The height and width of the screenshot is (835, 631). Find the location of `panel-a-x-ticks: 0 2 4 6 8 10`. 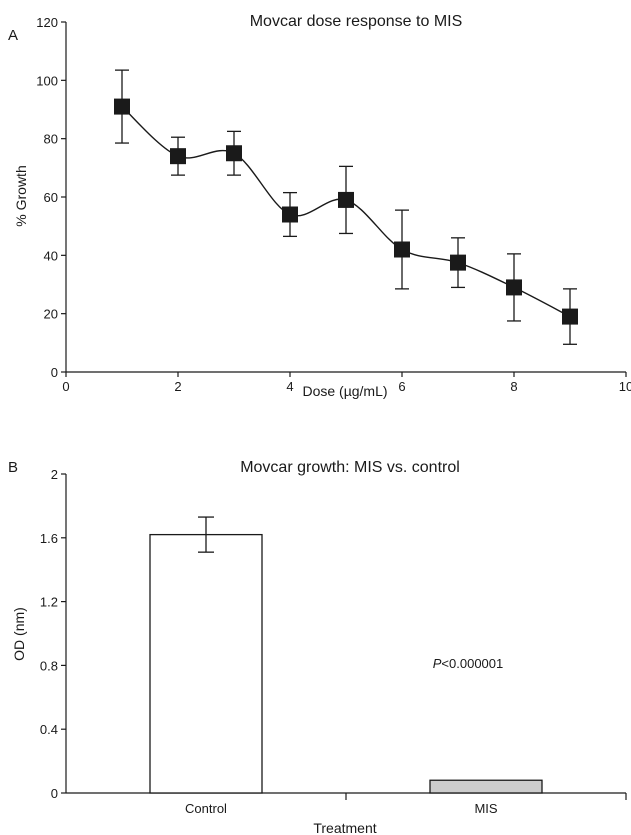

panel-a-x-ticks: 0 2 4 6 8 10 is located at coordinates (346, 383).